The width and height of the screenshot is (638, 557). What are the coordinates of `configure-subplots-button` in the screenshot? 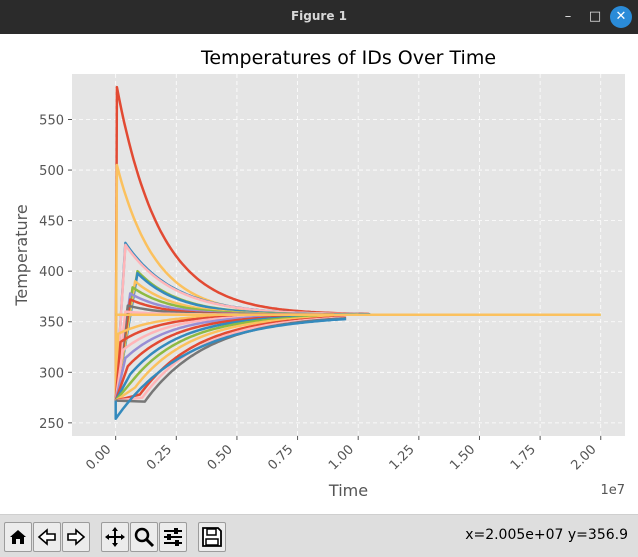 It's located at (173, 537).